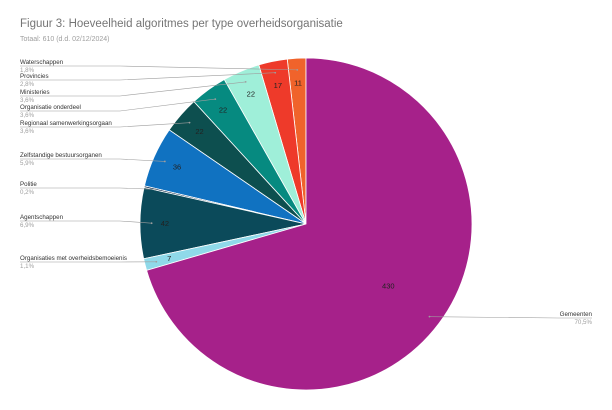  I want to click on leader-line-organisatie-onderdeel, so click(118, 105).